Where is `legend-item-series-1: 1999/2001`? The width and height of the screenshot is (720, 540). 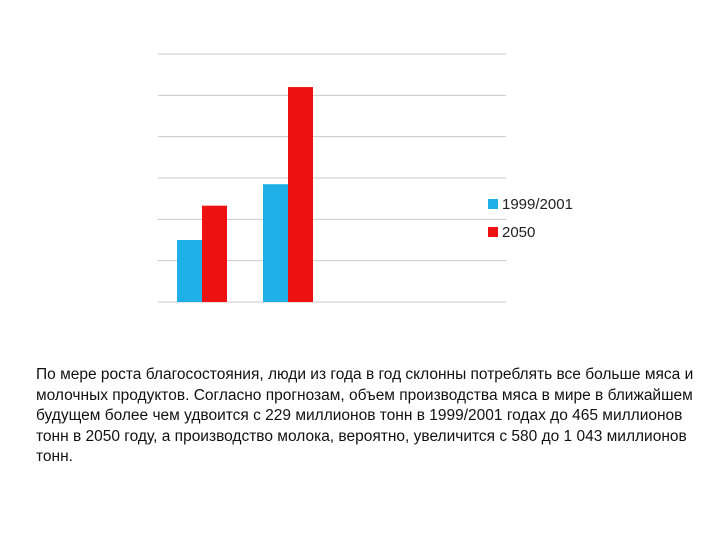
legend-item-series-1: 1999/2001 is located at coordinates (530, 204).